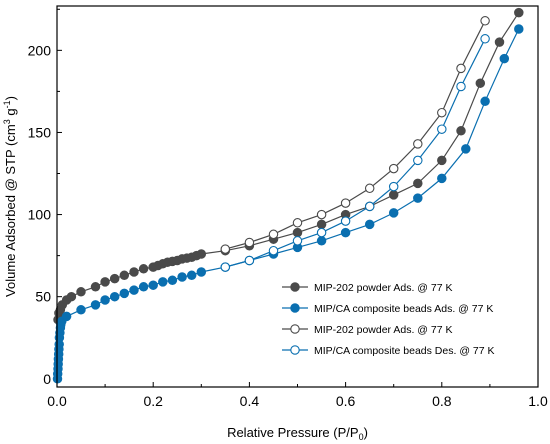  I want to click on x-tick-label: 0.0, so click(57, 401).